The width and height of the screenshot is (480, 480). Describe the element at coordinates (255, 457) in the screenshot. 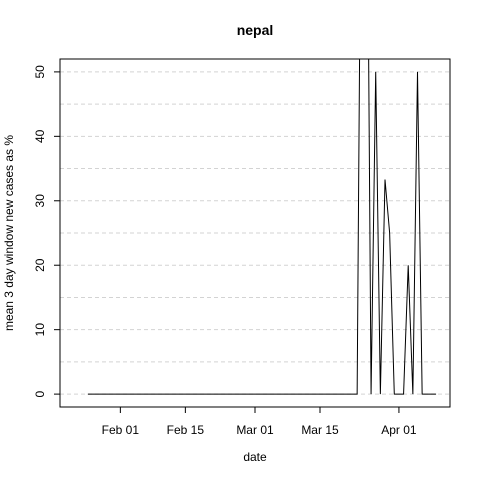

I see `x-axis-label: date` at that location.